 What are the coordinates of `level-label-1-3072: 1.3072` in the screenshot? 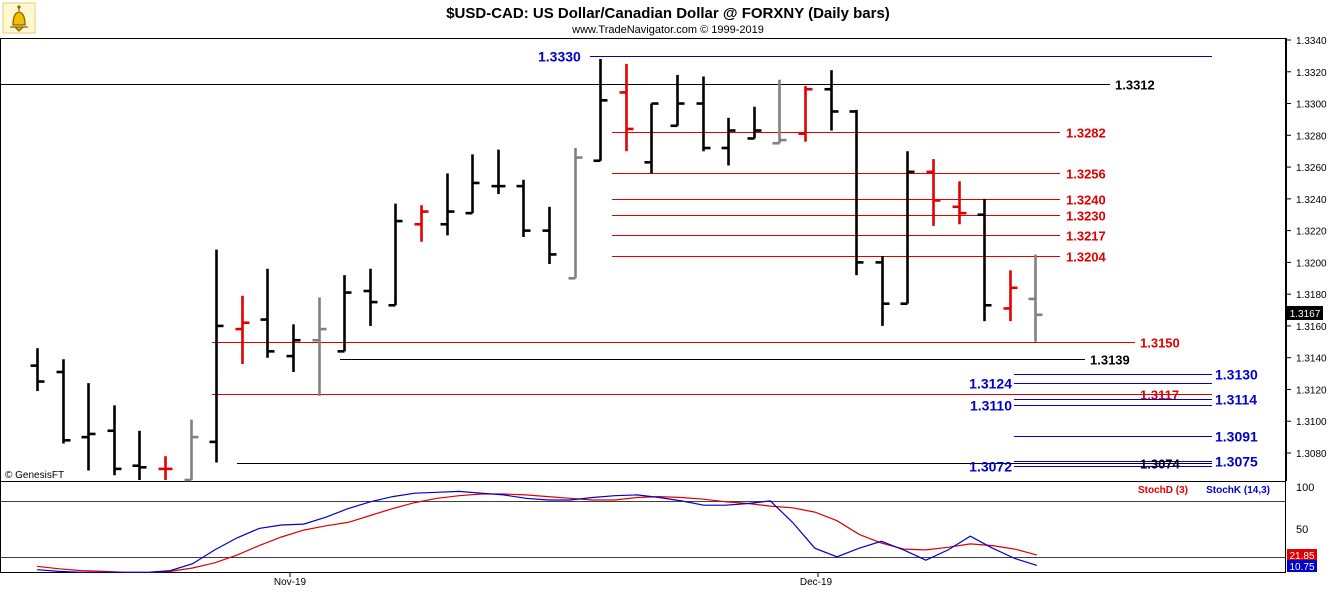 It's located at (990, 467).